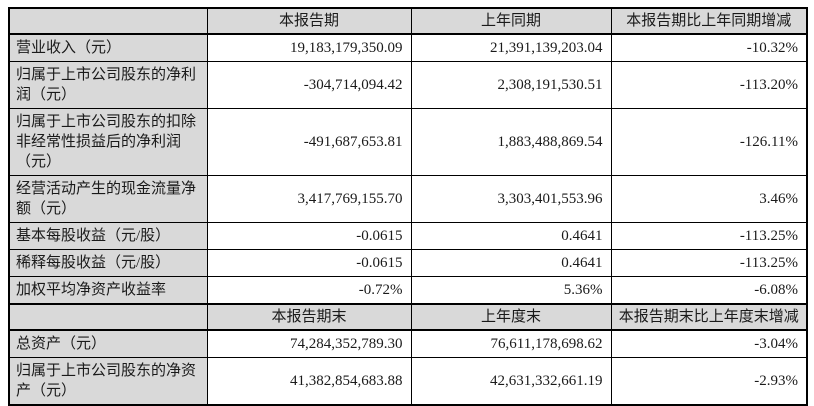  I want to click on prior-period-cell: 5.36%, so click(511, 290).